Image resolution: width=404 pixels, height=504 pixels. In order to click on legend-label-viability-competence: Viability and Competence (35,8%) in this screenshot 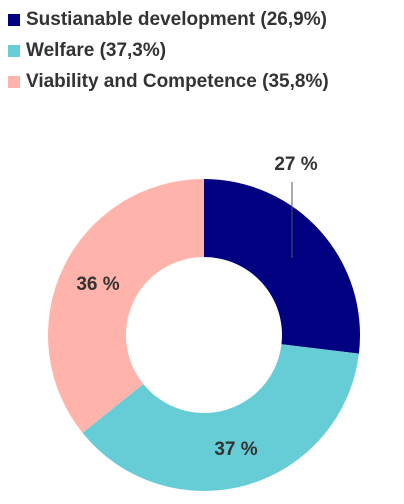, I will do `click(177, 81)`.